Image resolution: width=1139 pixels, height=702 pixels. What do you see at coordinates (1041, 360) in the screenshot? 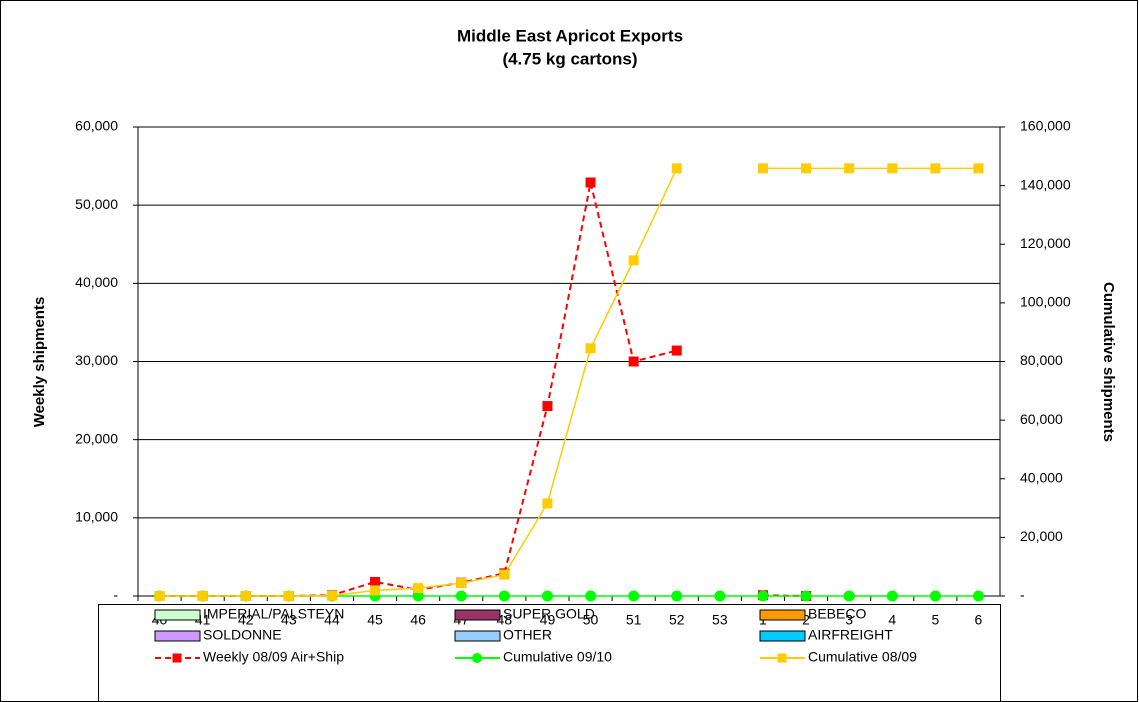
I see `y2-tick-label: 80,000` at bounding box center [1041, 360].